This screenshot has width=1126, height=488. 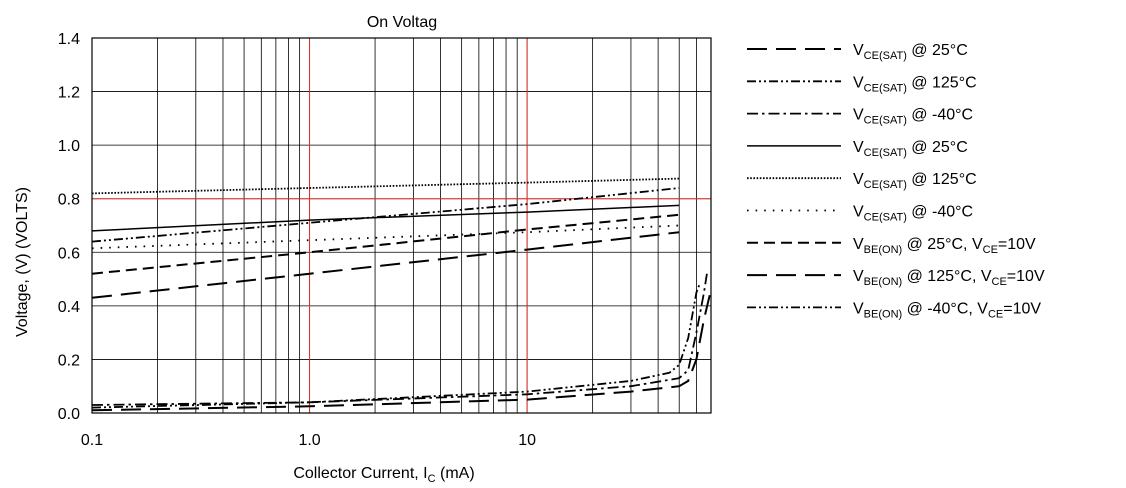 What do you see at coordinates (69, 200) in the screenshot?
I see `y-tick-label: 0.8` at bounding box center [69, 200].